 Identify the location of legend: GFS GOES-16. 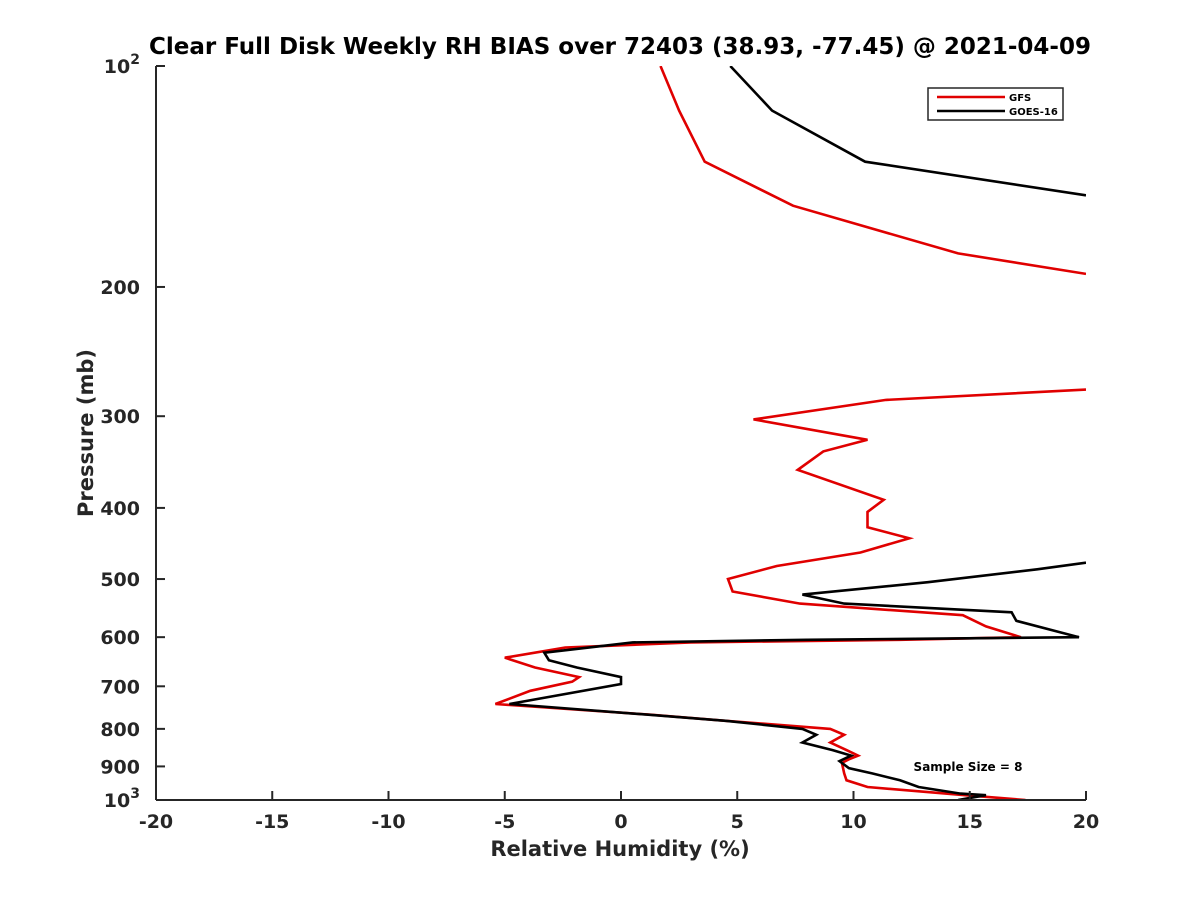
(995, 104).